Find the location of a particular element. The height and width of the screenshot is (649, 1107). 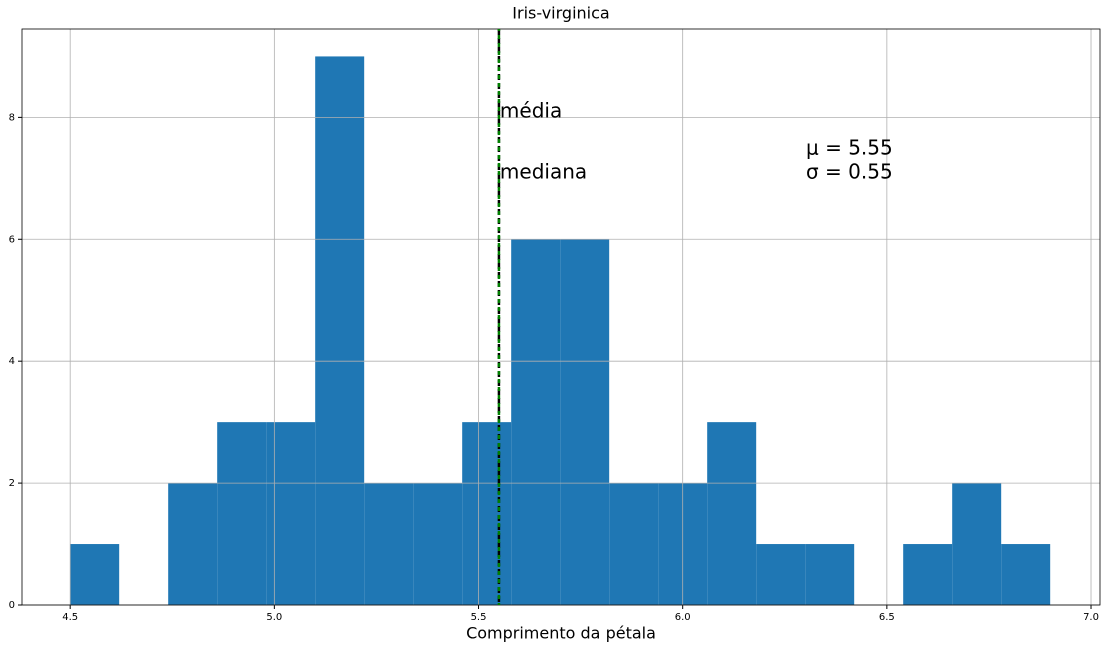

x-tick-label: 7.0 is located at coordinates (1091, 617).